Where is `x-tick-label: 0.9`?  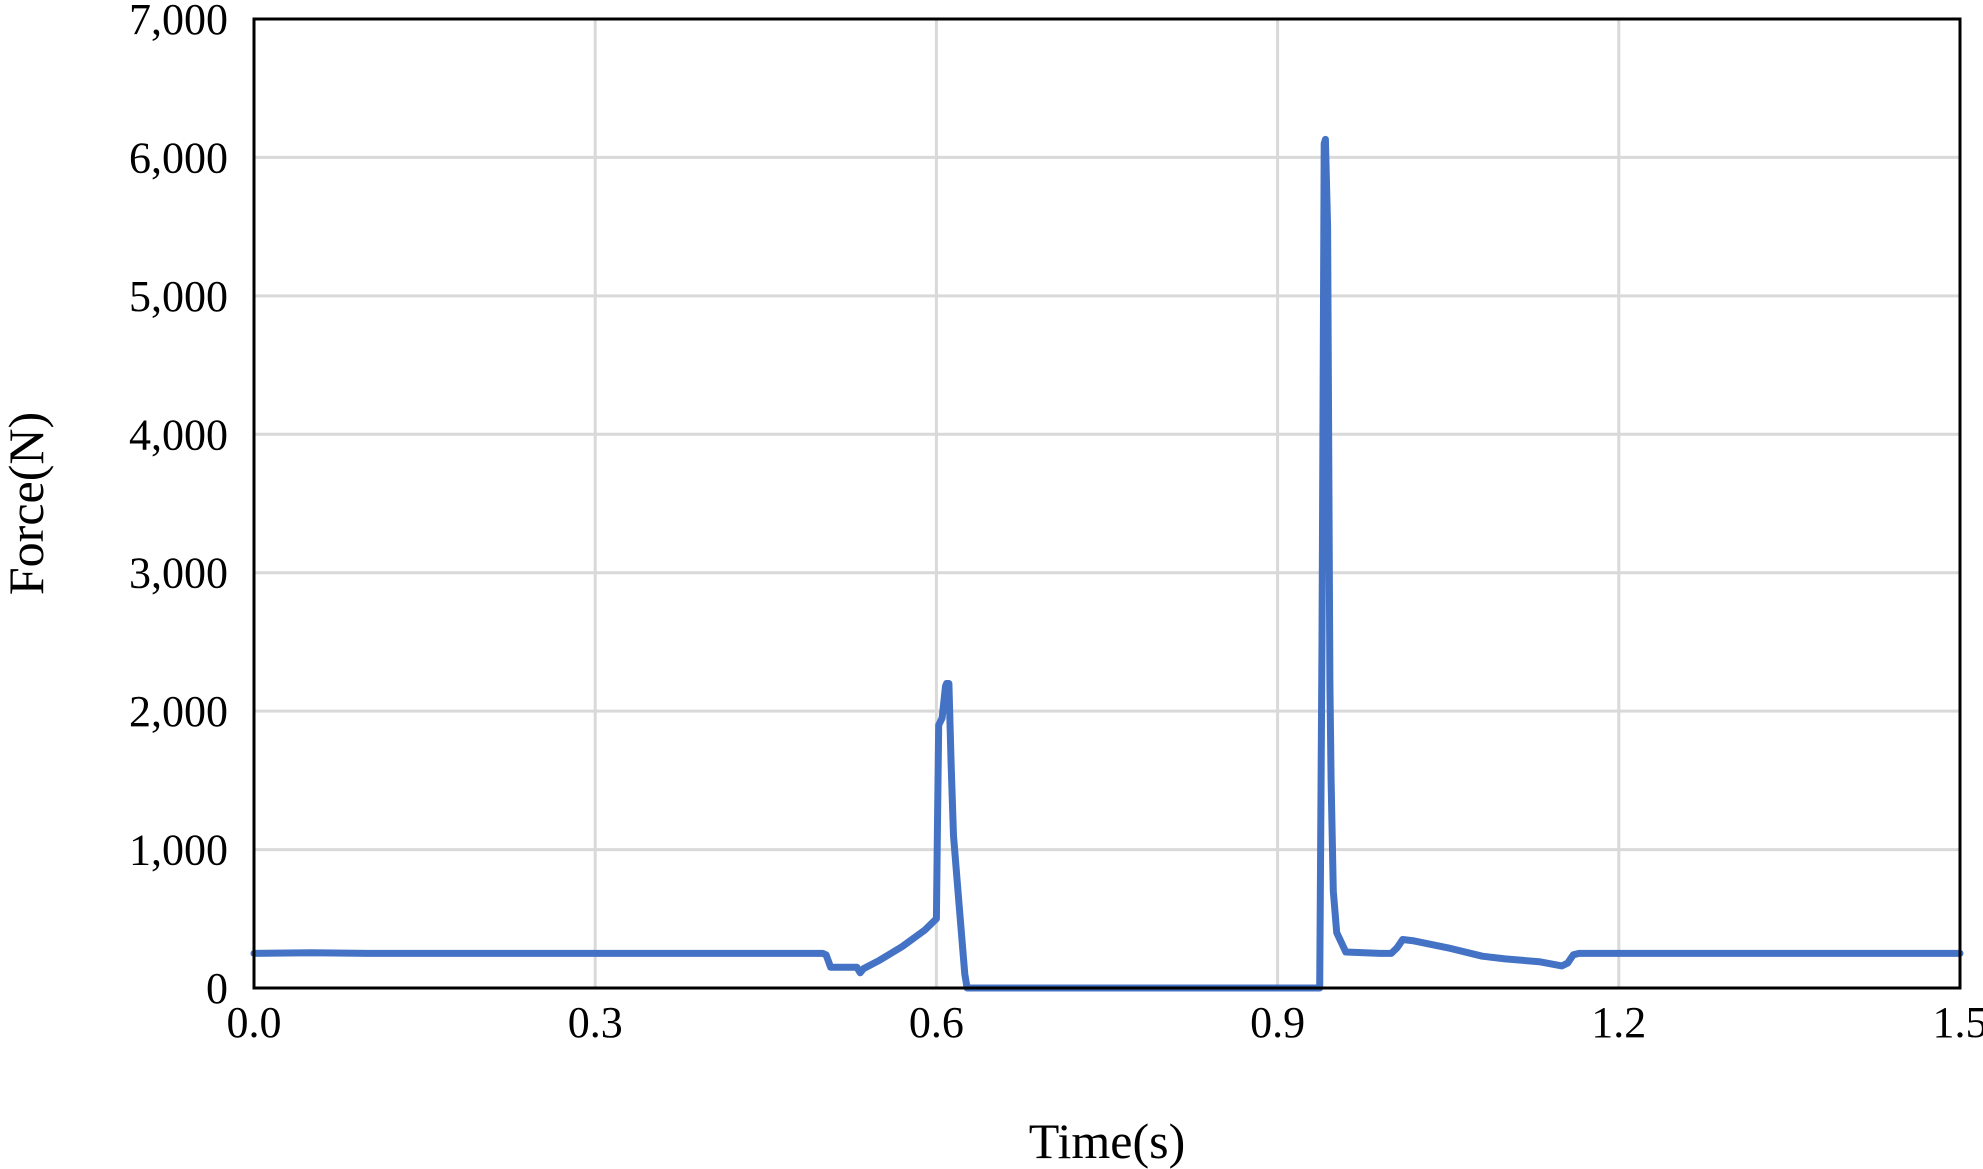
x-tick-label: 0.9 is located at coordinates (1277, 1022).